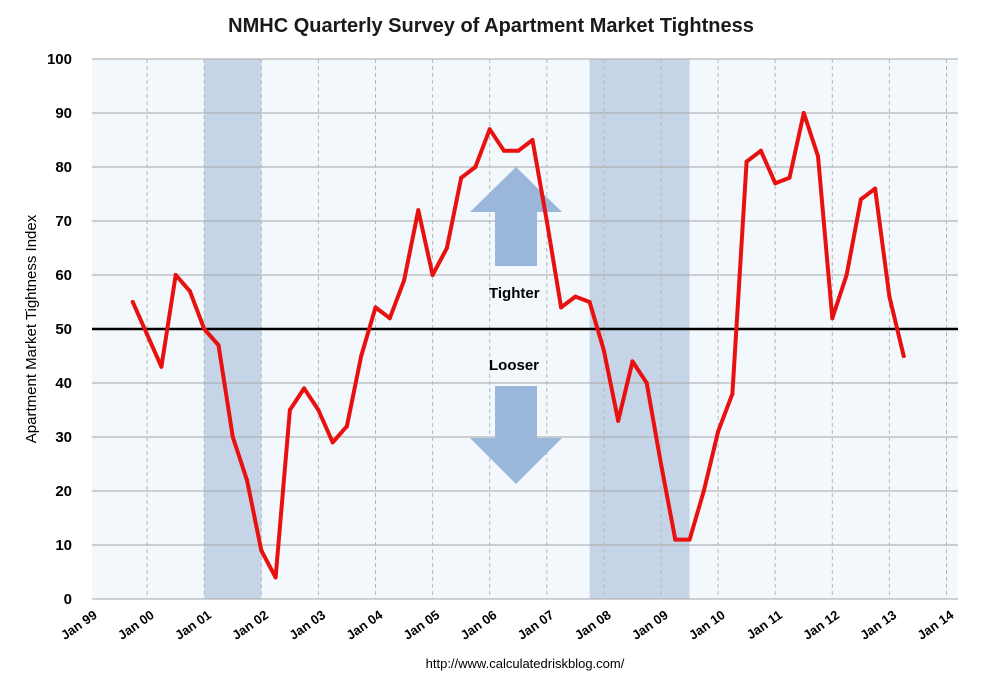 This screenshot has width=983, height=690. I want to click on y-tick-label: 20, so click(63, 491).